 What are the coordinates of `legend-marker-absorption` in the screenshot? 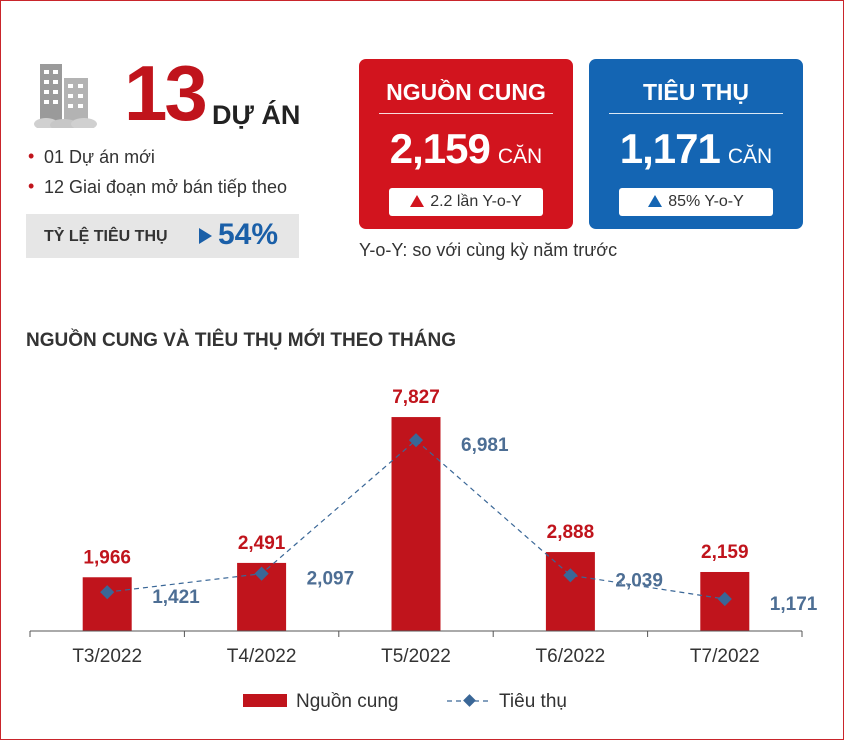 It's located at (469, 700).